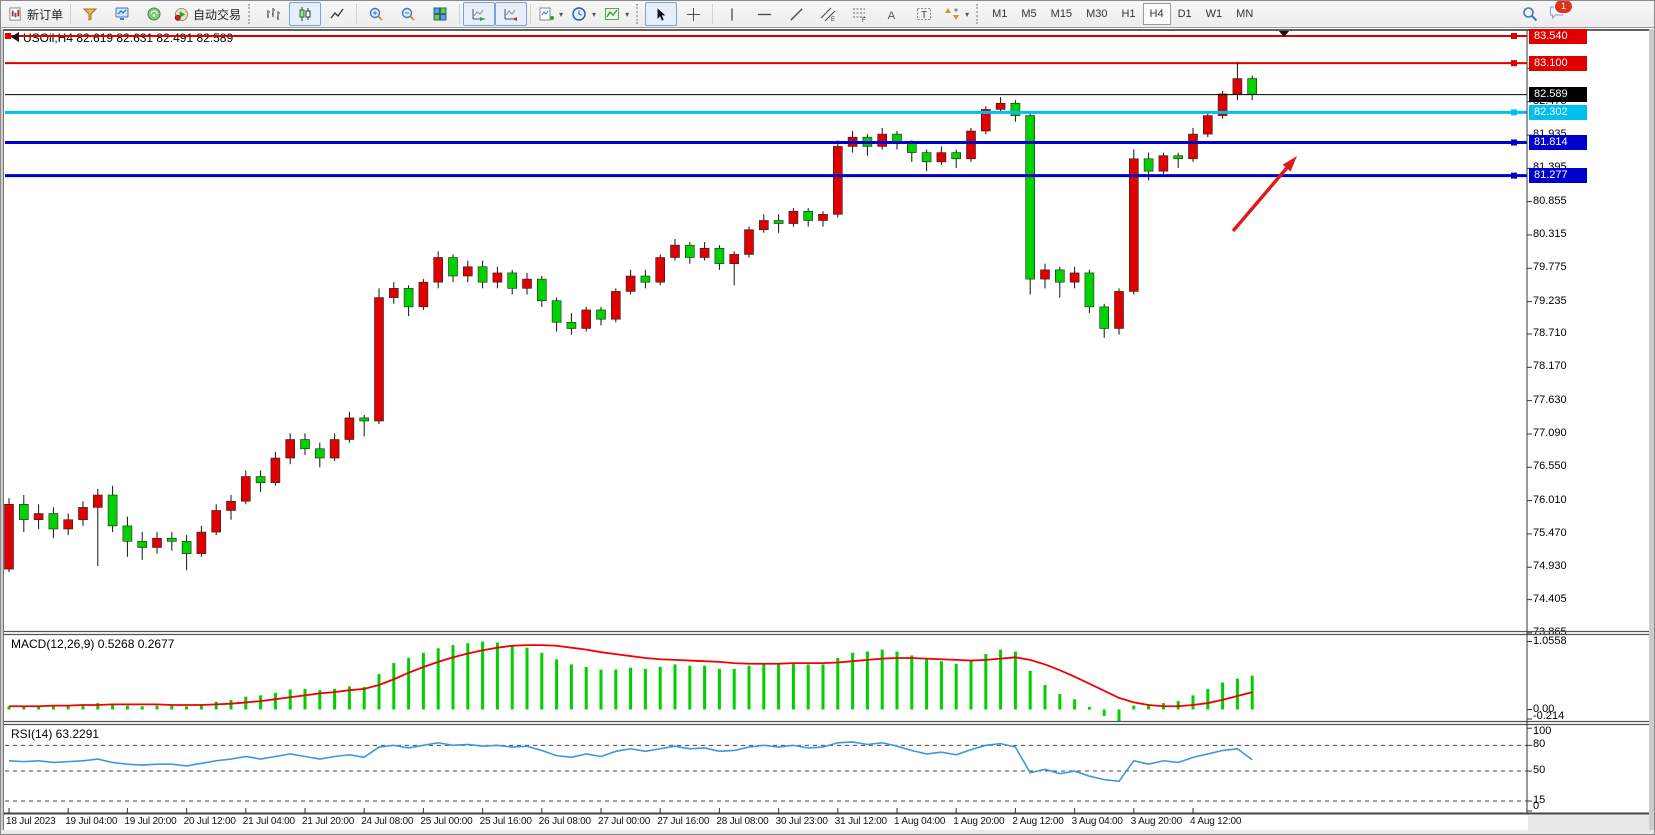 Image resolution: width=1655 pixels, height=835 pixels. What do you see at coordinates (732, 14) in the screenshot?
I see `vertical-line-tool-button` at bounding box center [732, 14].